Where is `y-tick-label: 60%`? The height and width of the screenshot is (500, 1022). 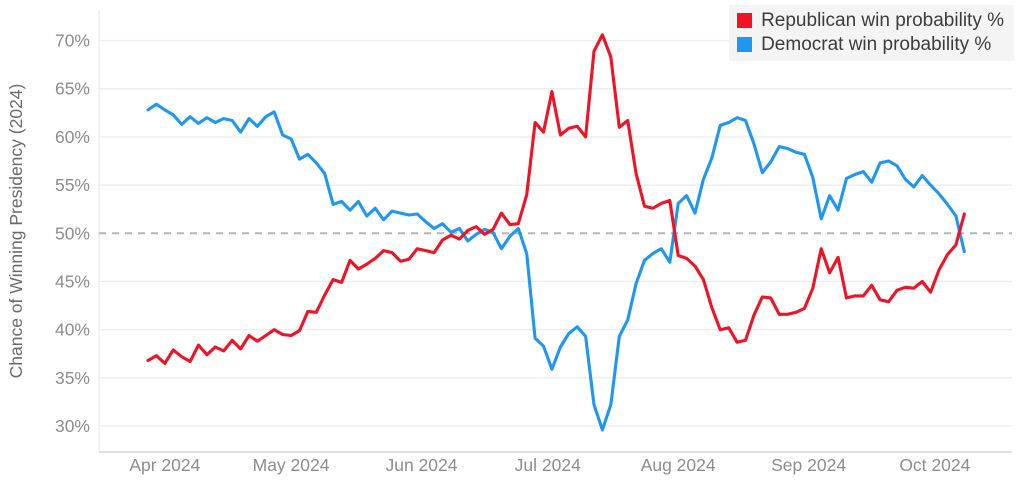 y-tick-label: 60% is located at coordinates (72, 137).